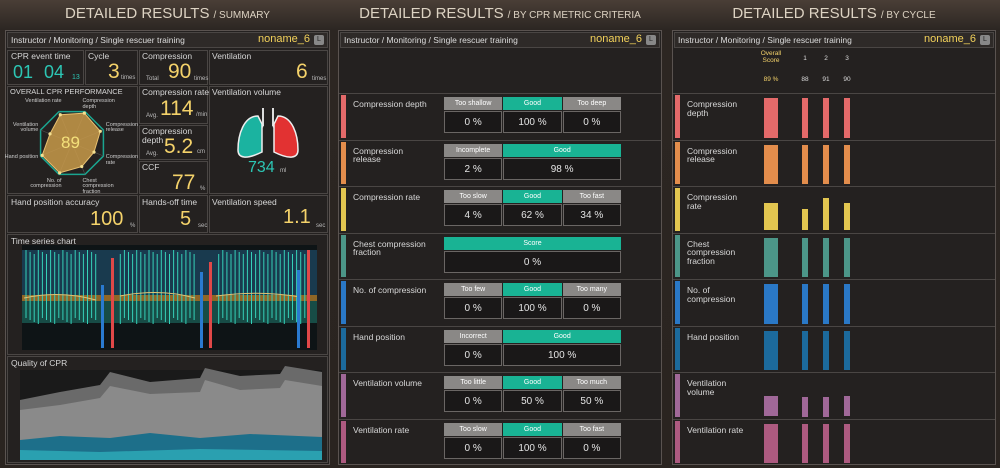 This screenshot has width=1000, height=468. Describe the element at coordinates (66, 91) in the screenshot. I see `section-label: OVERALL CPR PERFORMANCE` at that location.